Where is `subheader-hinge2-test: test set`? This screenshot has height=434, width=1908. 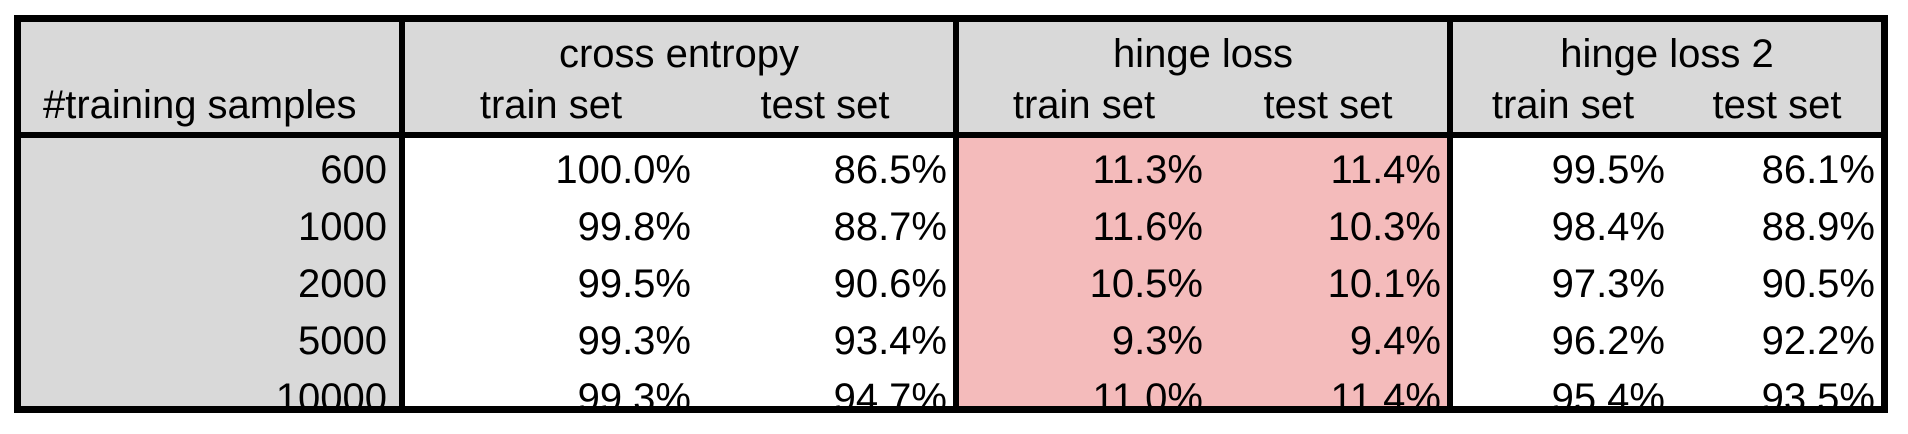 subheader-hinge2-test: test set is located at coordinates (1777, 105).